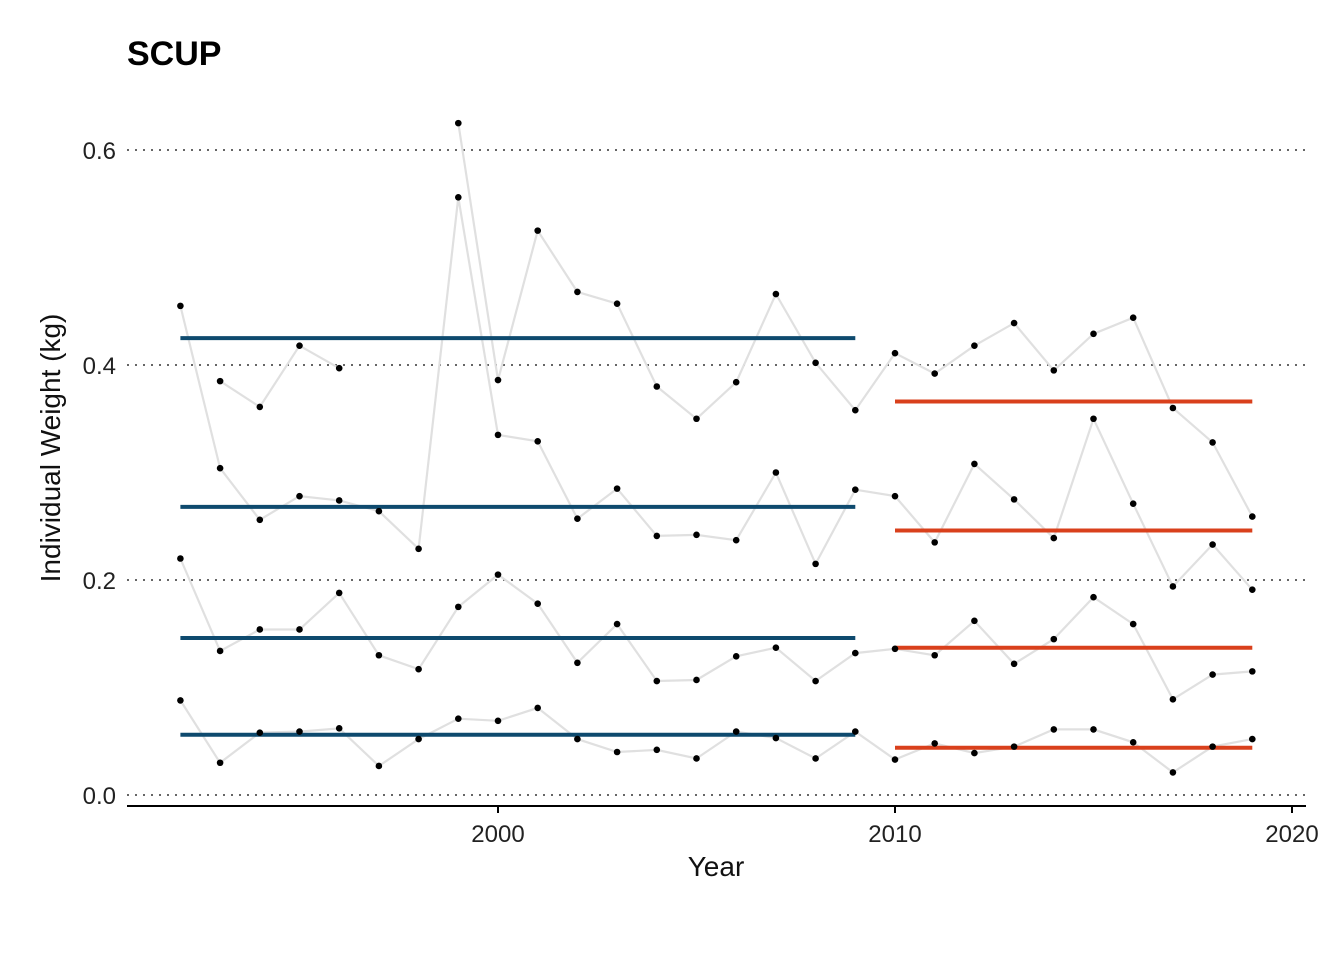 This screenshot has width=1344, height=960. What do you see at coordinates (99, 581) in the screenshot?
I see `y-tick-label: 0.2` at bounding box center [99, 581].